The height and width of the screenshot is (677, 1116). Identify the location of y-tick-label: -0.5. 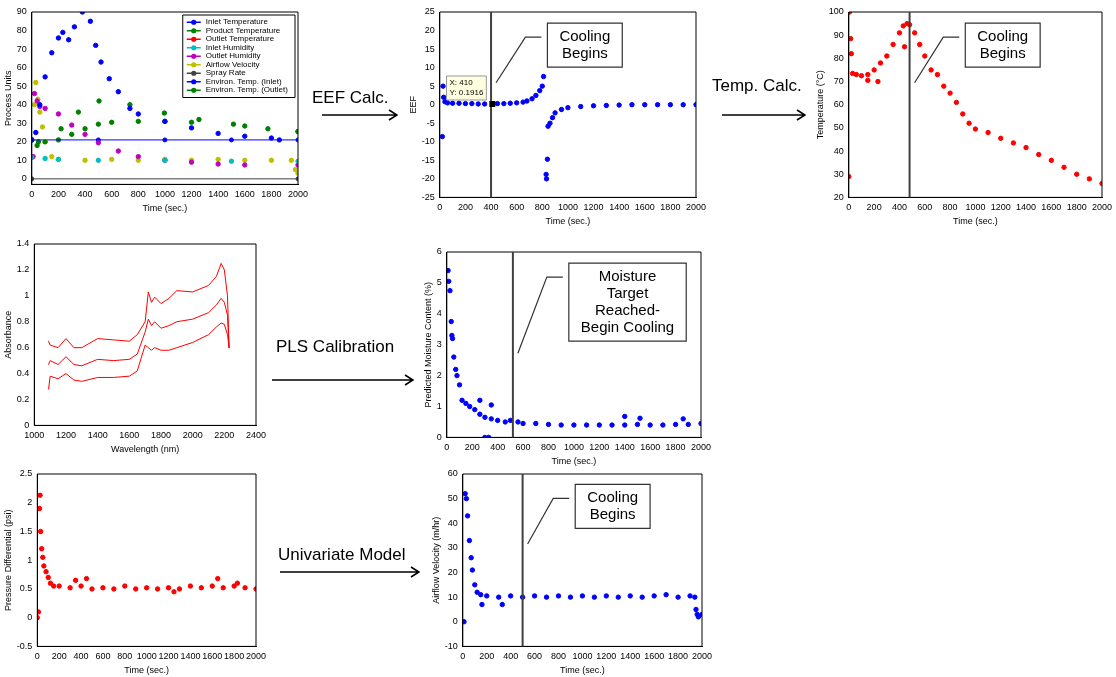
(24, 645).